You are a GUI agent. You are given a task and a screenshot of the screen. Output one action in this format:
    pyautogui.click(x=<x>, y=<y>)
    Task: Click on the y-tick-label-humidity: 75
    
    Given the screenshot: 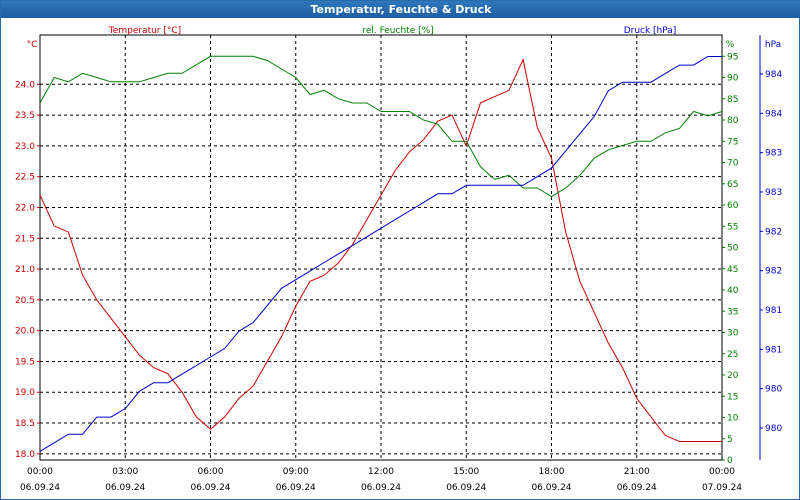 What is the action you would take?
    pyautogui.click(x=732, y=142)
    